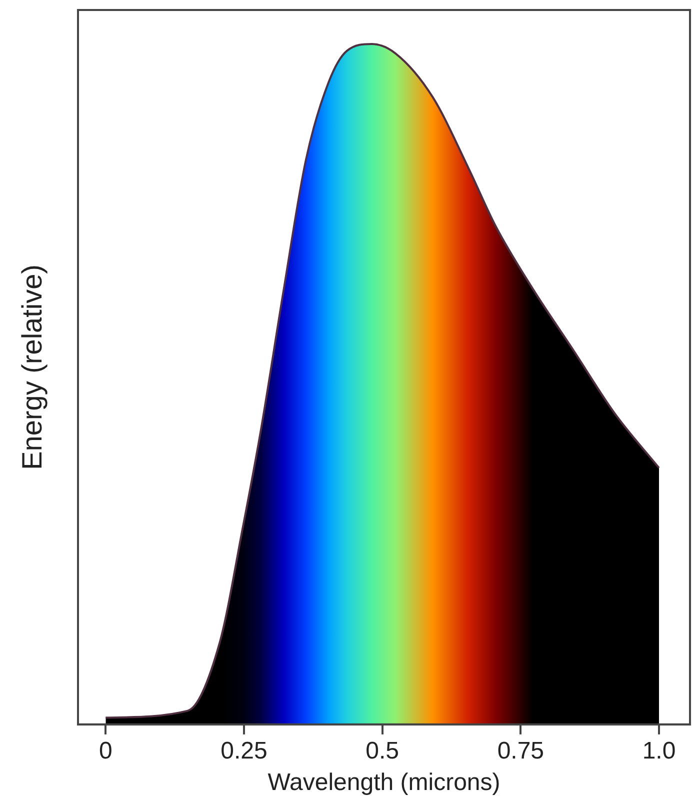 The image size is (692, 806). What do you see at coordinates (659, 750) in the screenshot?
I see `x-tick-label: 1.0` at bounding box center [659, 750].